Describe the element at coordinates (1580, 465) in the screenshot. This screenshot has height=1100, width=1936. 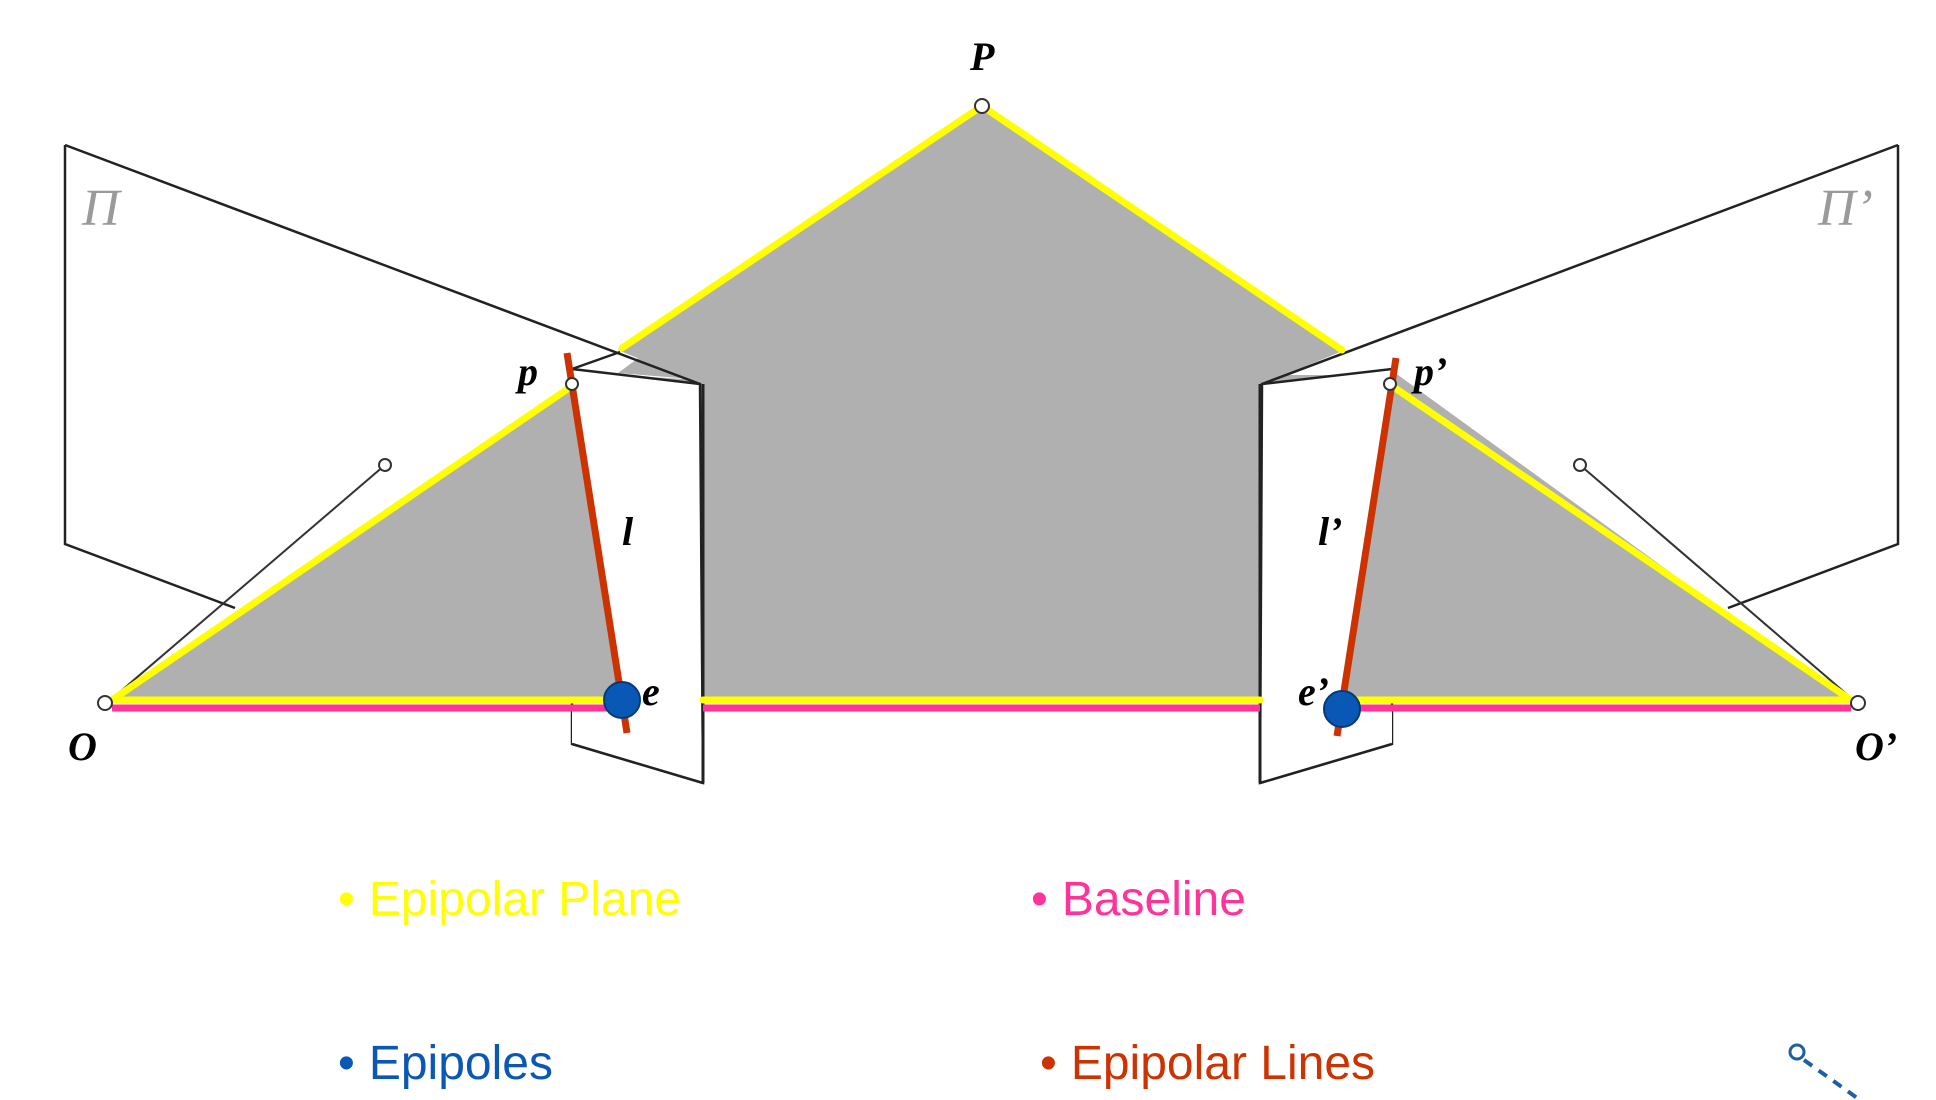
I see `right-principal-point` at that location.